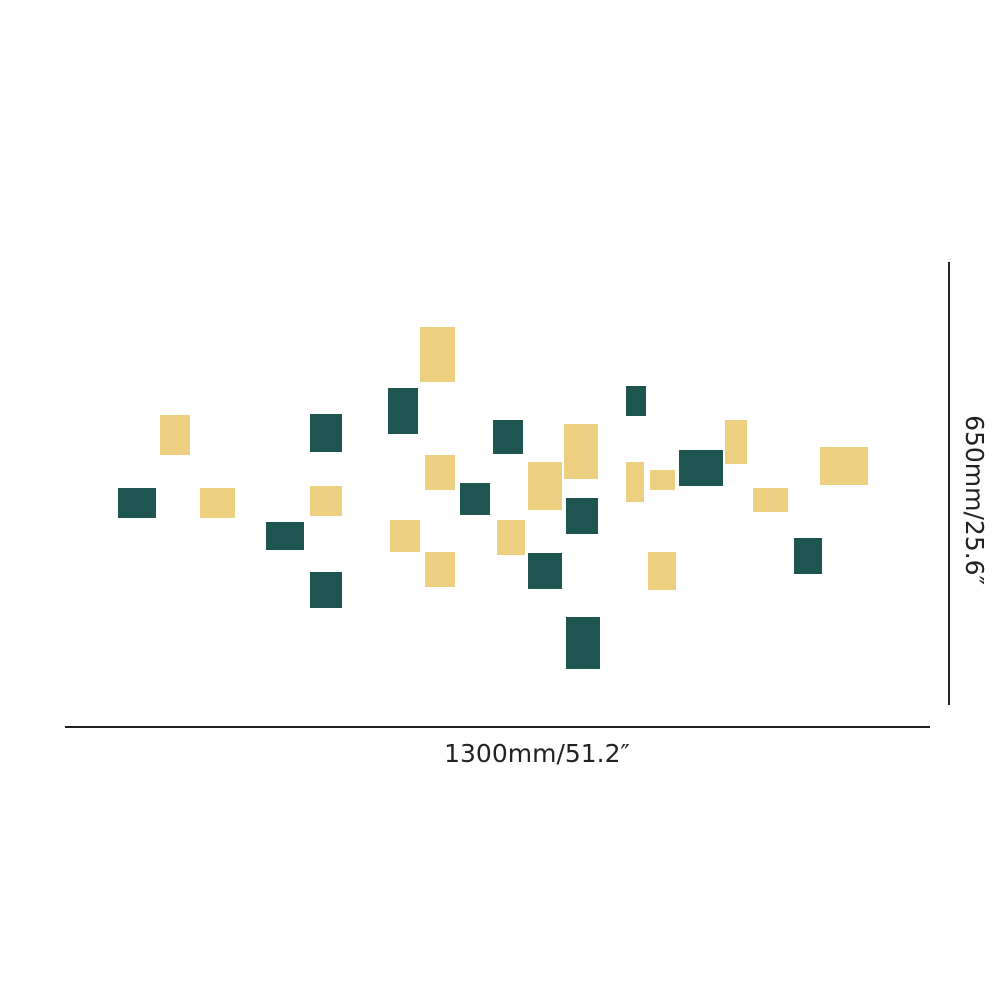 The width and height of the screenshot is (1000, 1000). What do you see at coordinates (537, 753) in the screenshot?
I see `width-label: 1300mm/51.2″` at bounding box center [537, 753].